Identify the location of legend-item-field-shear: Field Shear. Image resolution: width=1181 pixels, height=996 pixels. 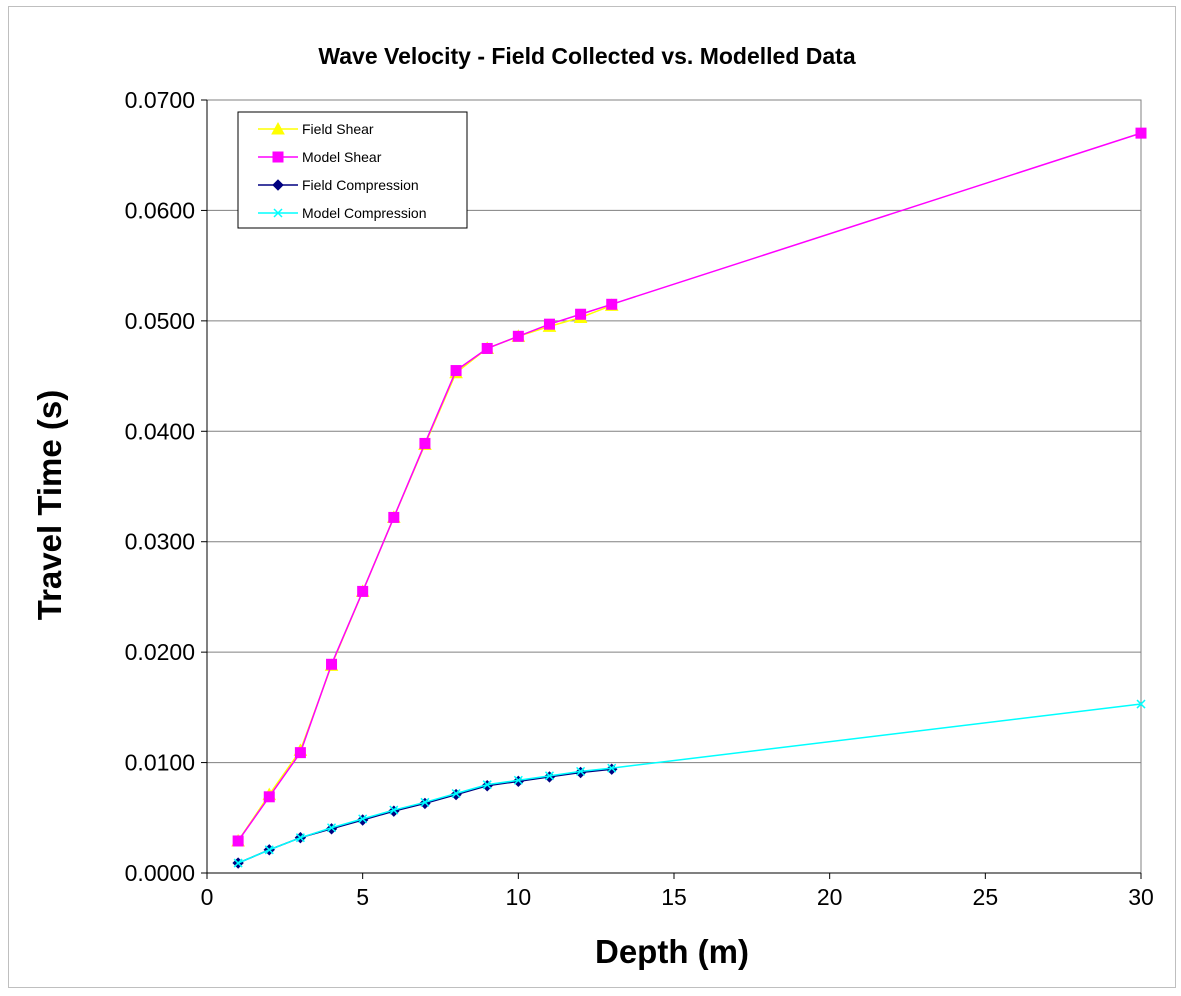
(316, 129).